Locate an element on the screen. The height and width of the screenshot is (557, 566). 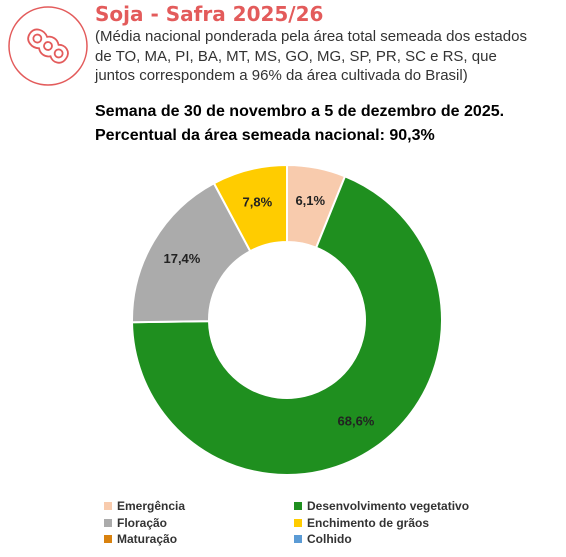
legend-label: Enchimento de grãos is located at coordinates (368, 522).